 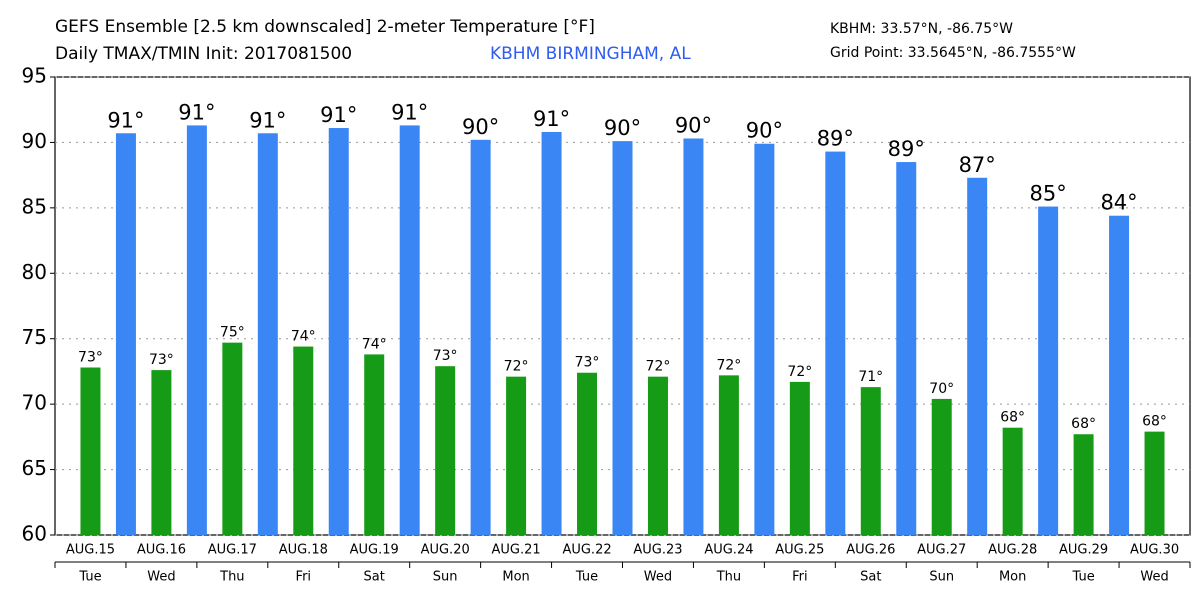 What do you see at coordinates (590, 54) in the screenshot?
I see `location: KBHM BIRMINGHAM, AL` at bounding box center [590, 54].